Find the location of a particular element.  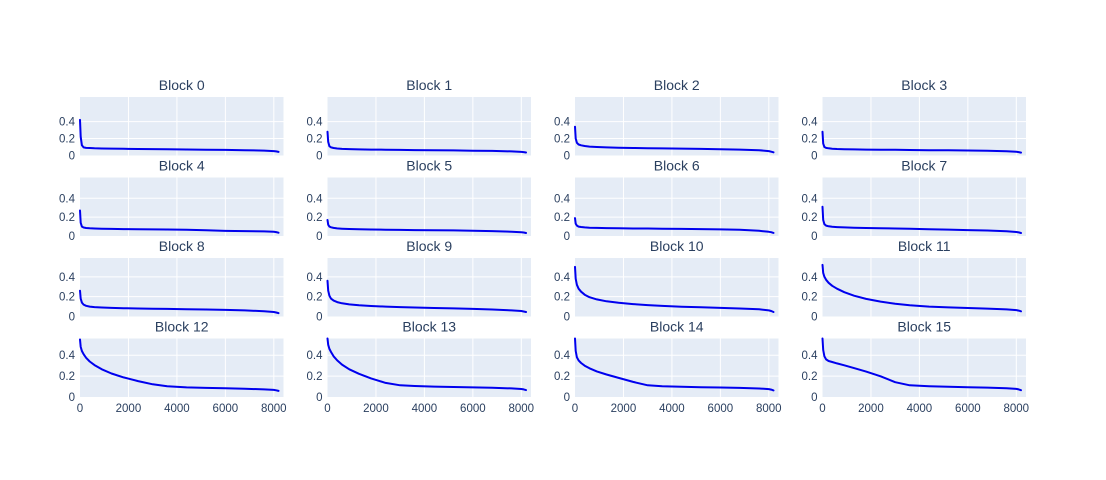

subplot-block-2: Block 2 0 0.2 0.4 is located at coordinates (666, 120).